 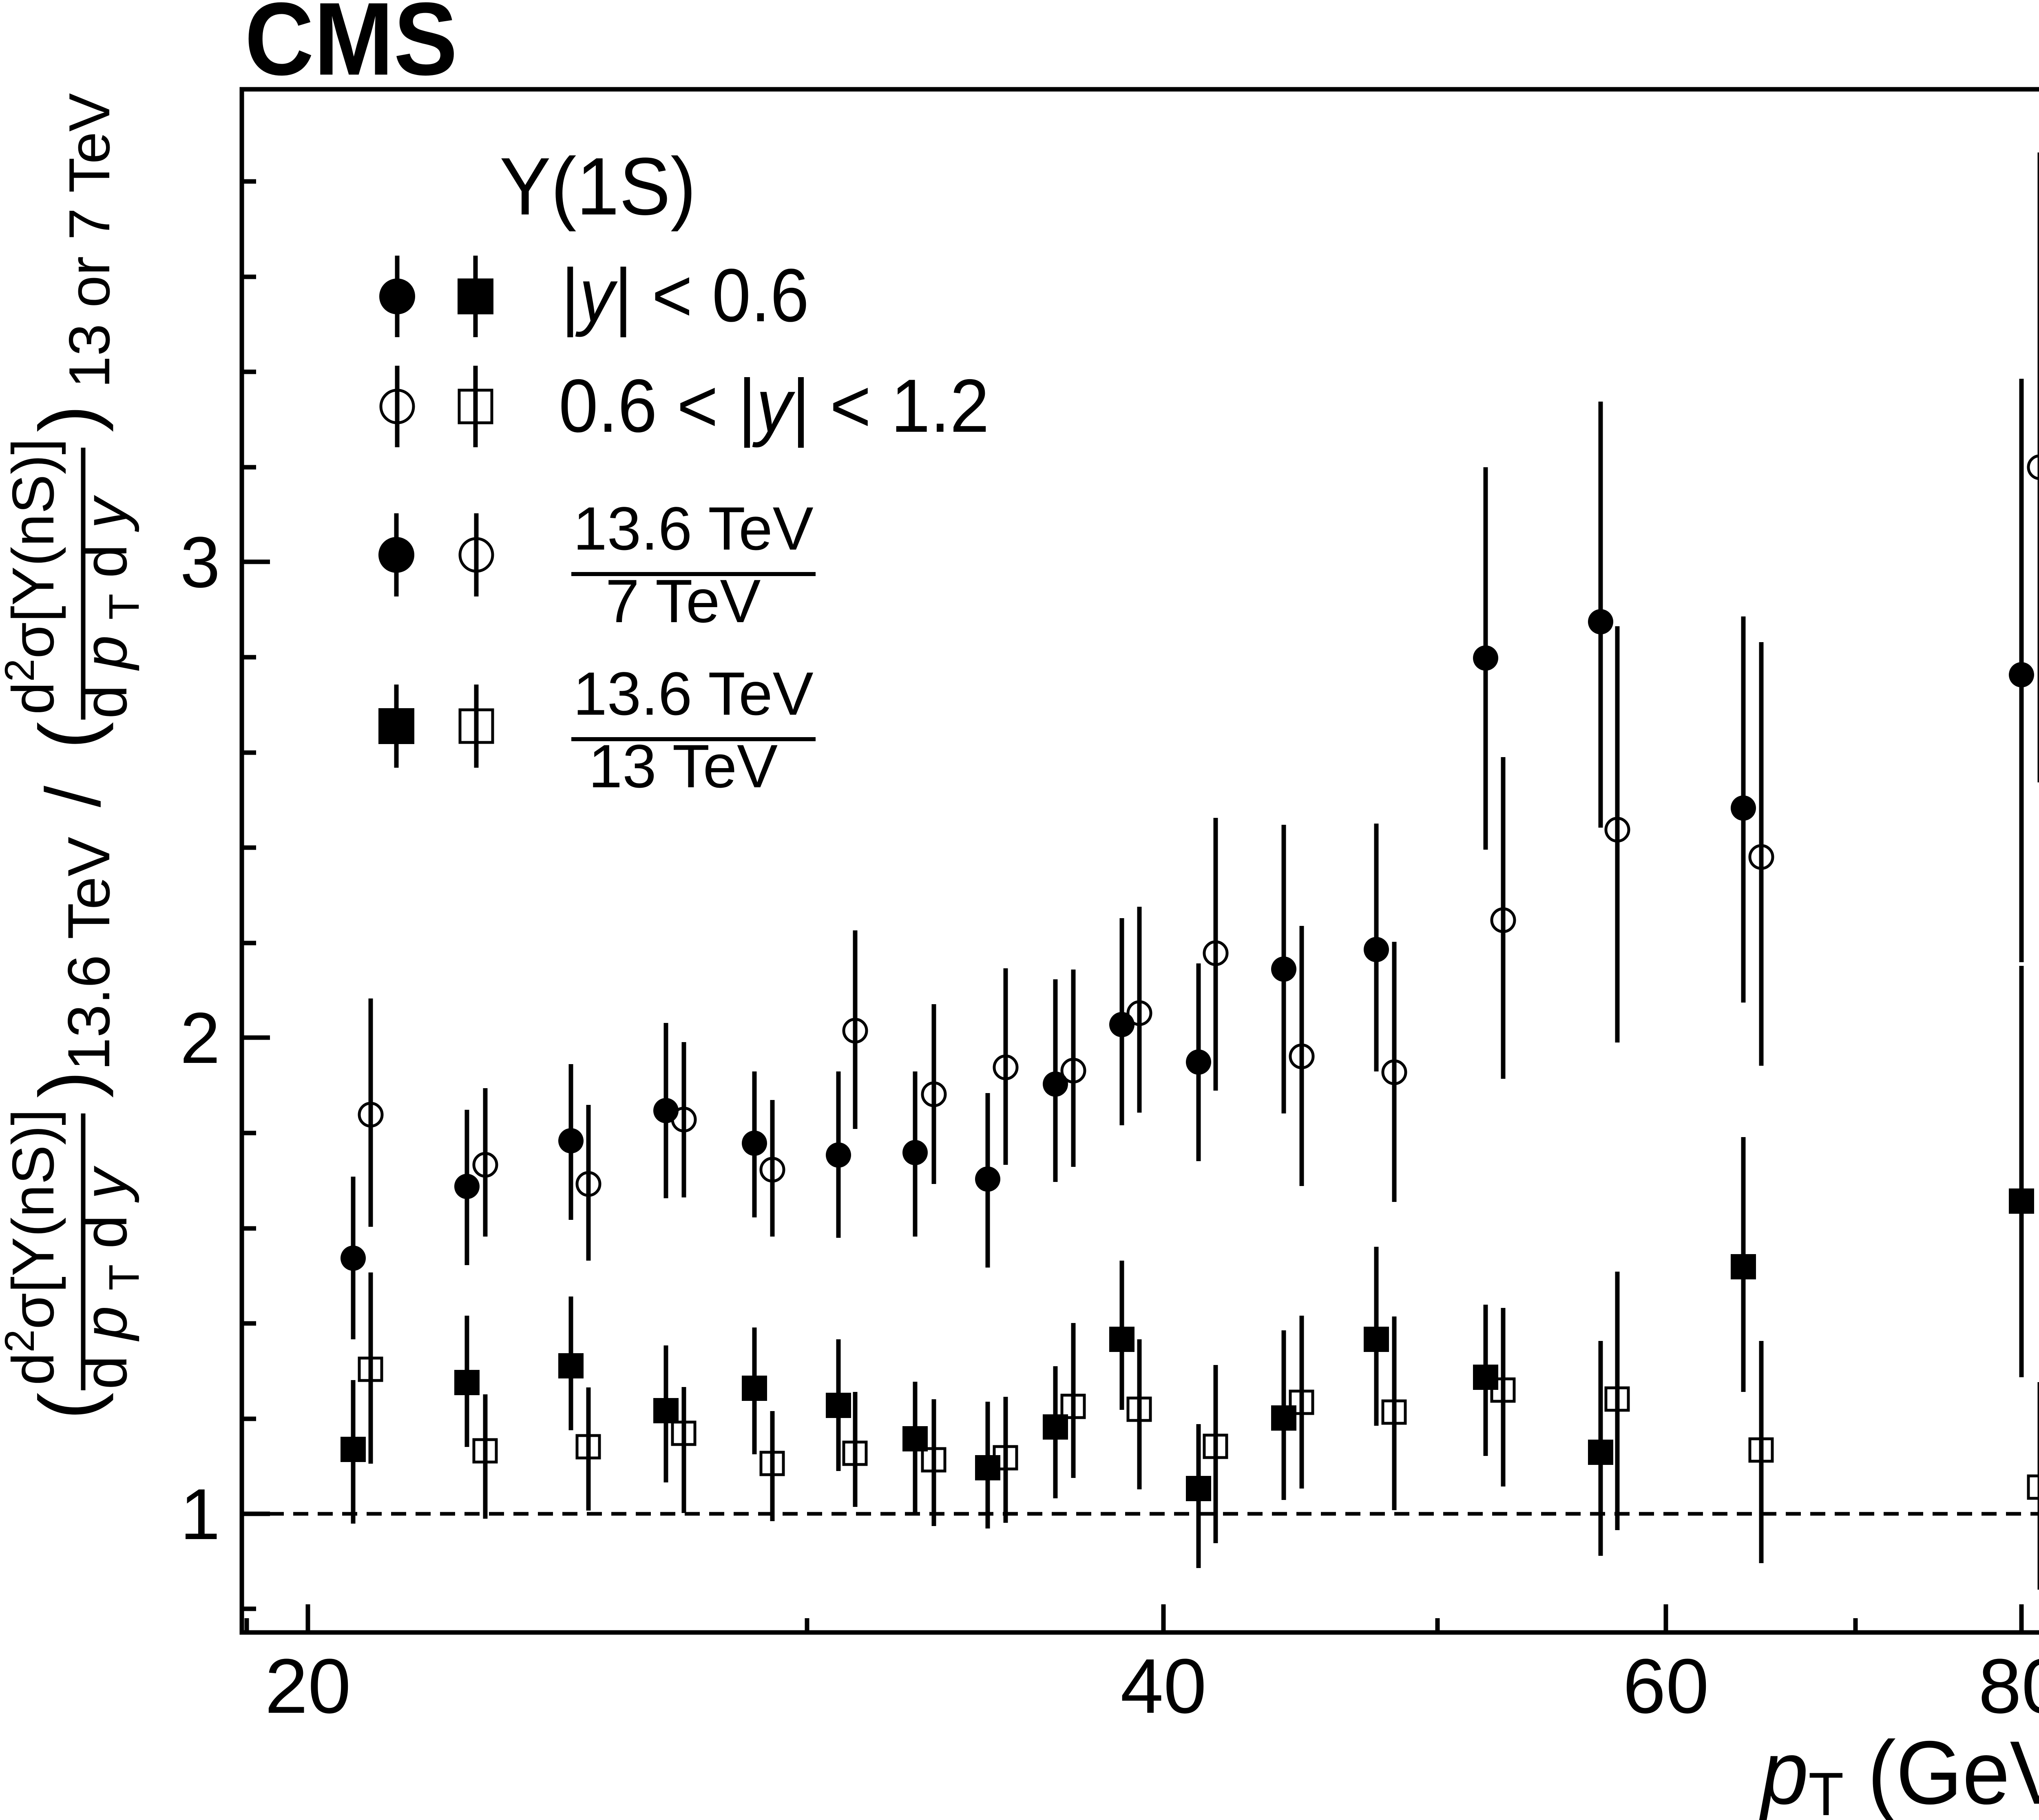 What do you see at coordinates (33, 576) in the screenshot?
I see `svg-text: d2σ[Y(nS)]` at bounding box center [33, 576].